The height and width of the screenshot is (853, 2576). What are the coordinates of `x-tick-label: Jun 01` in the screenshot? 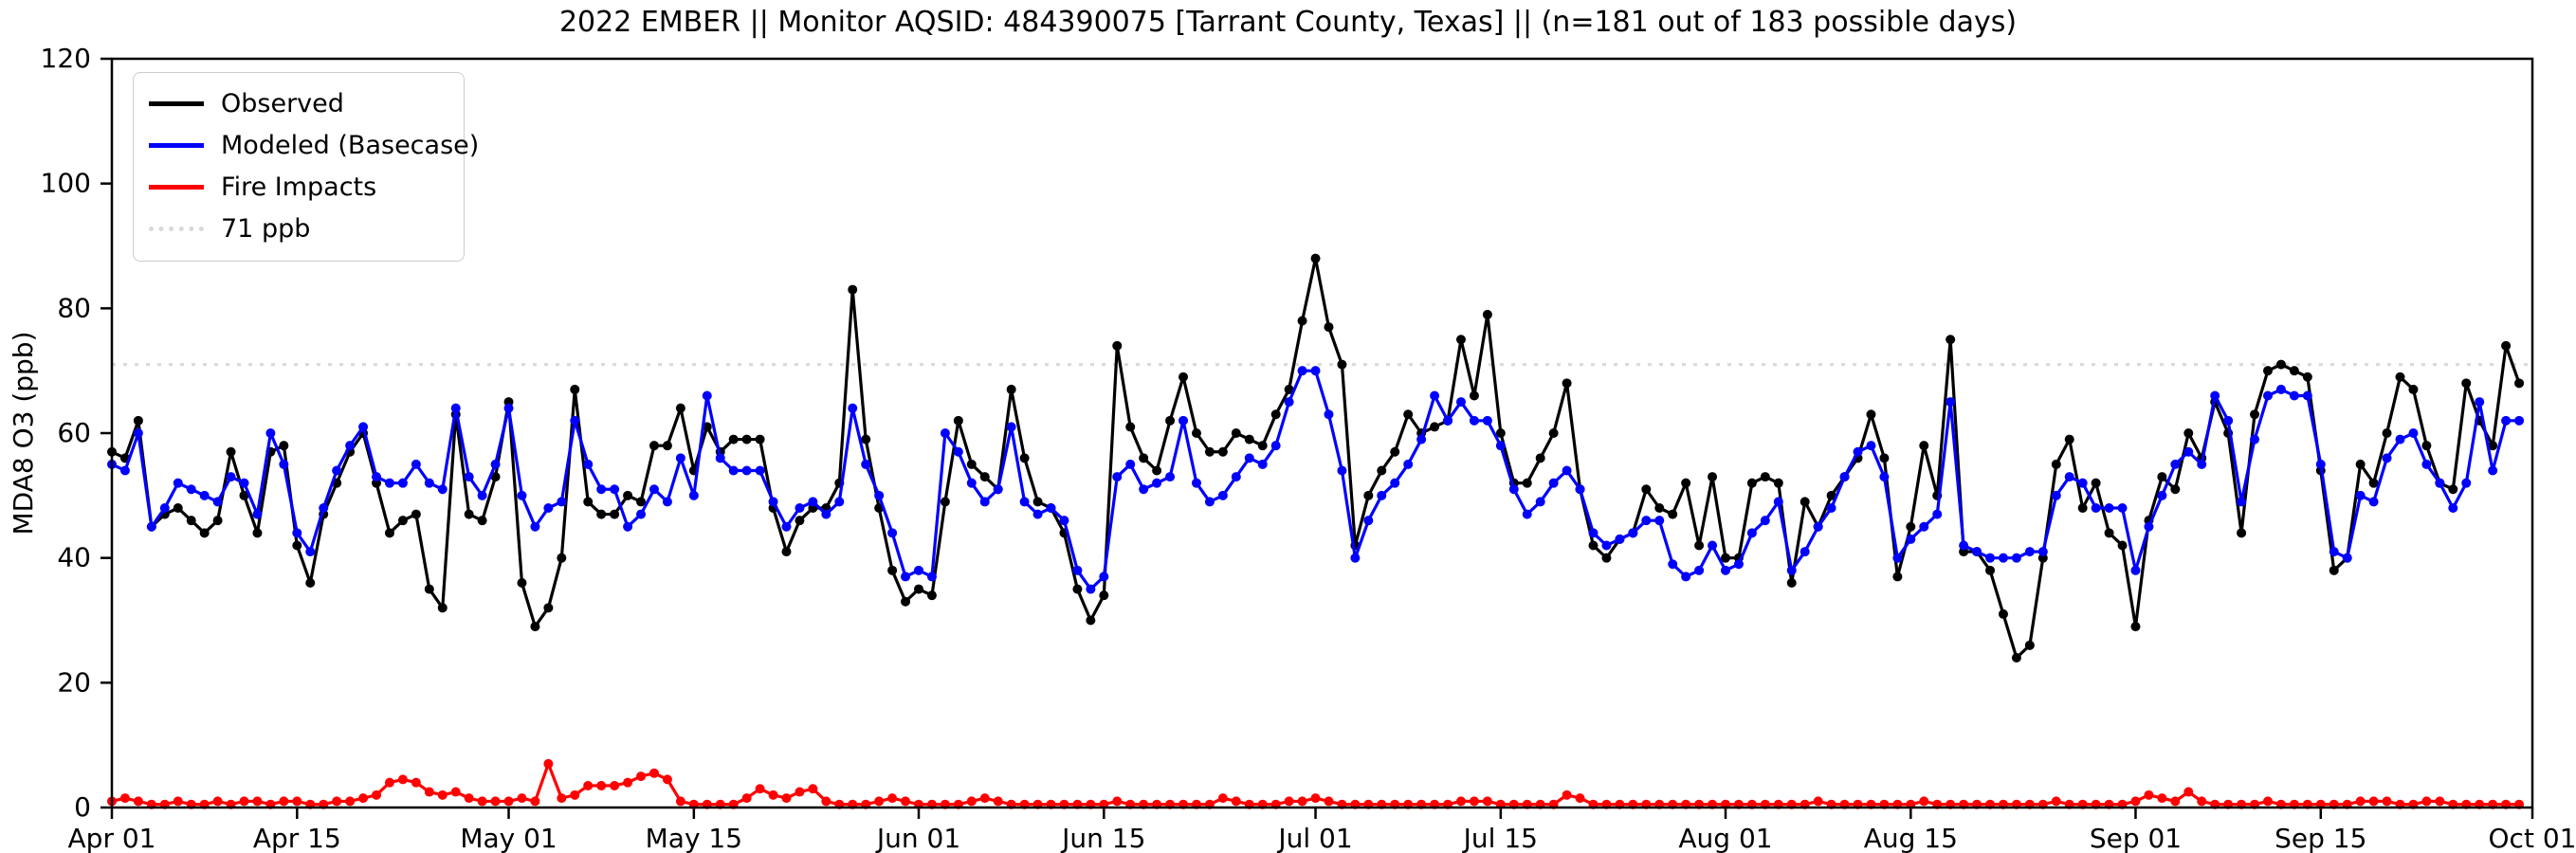 It's located at (917, 838).